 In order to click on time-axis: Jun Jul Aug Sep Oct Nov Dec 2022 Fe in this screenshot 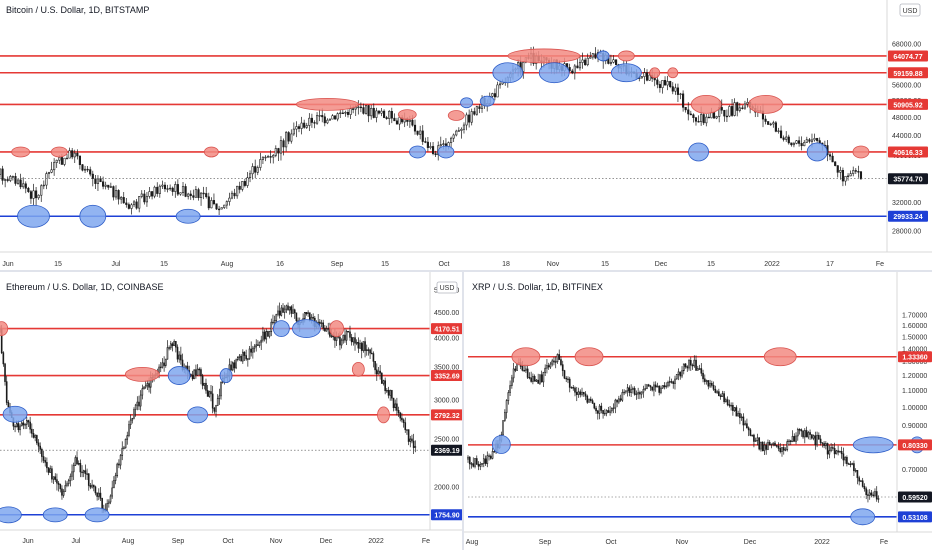, I will do `click(226, 541)`.